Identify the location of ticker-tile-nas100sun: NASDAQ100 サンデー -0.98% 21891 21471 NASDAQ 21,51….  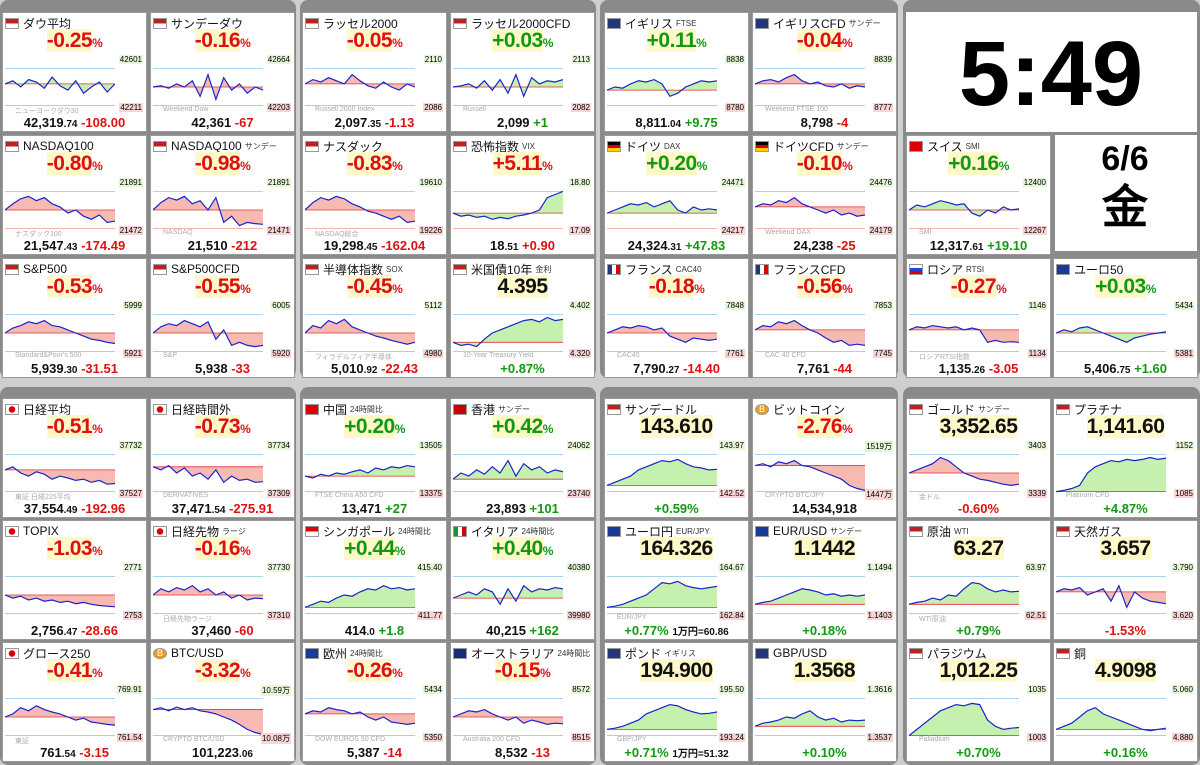
(222, 195).